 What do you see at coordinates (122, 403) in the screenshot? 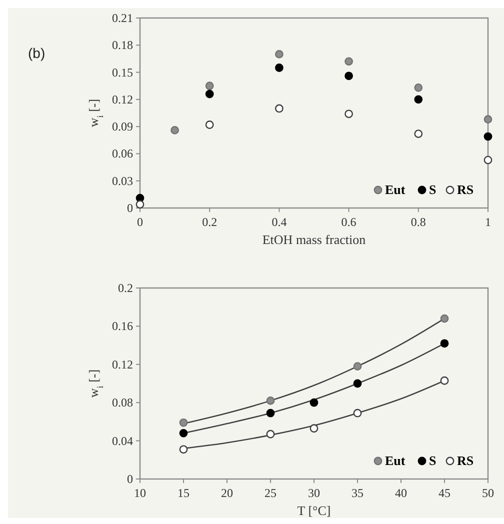
I see `y-tick-label: 0.08` at bounding box center [122, 403].